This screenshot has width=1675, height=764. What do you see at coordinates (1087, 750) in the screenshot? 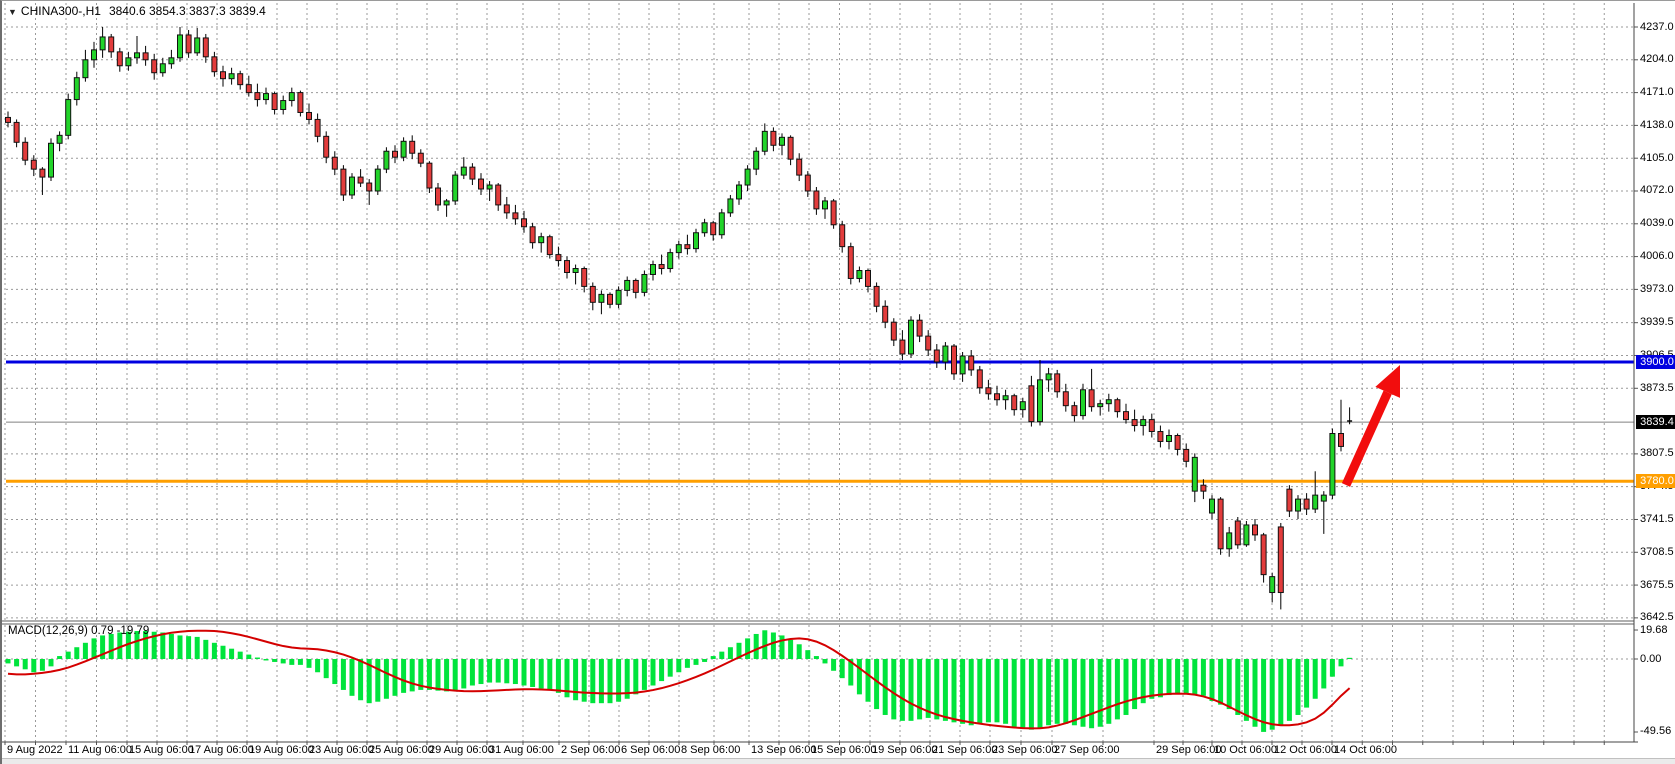
I see `time-axis-label: 27 Sep 06:00` at bounding box center [1087, 750].